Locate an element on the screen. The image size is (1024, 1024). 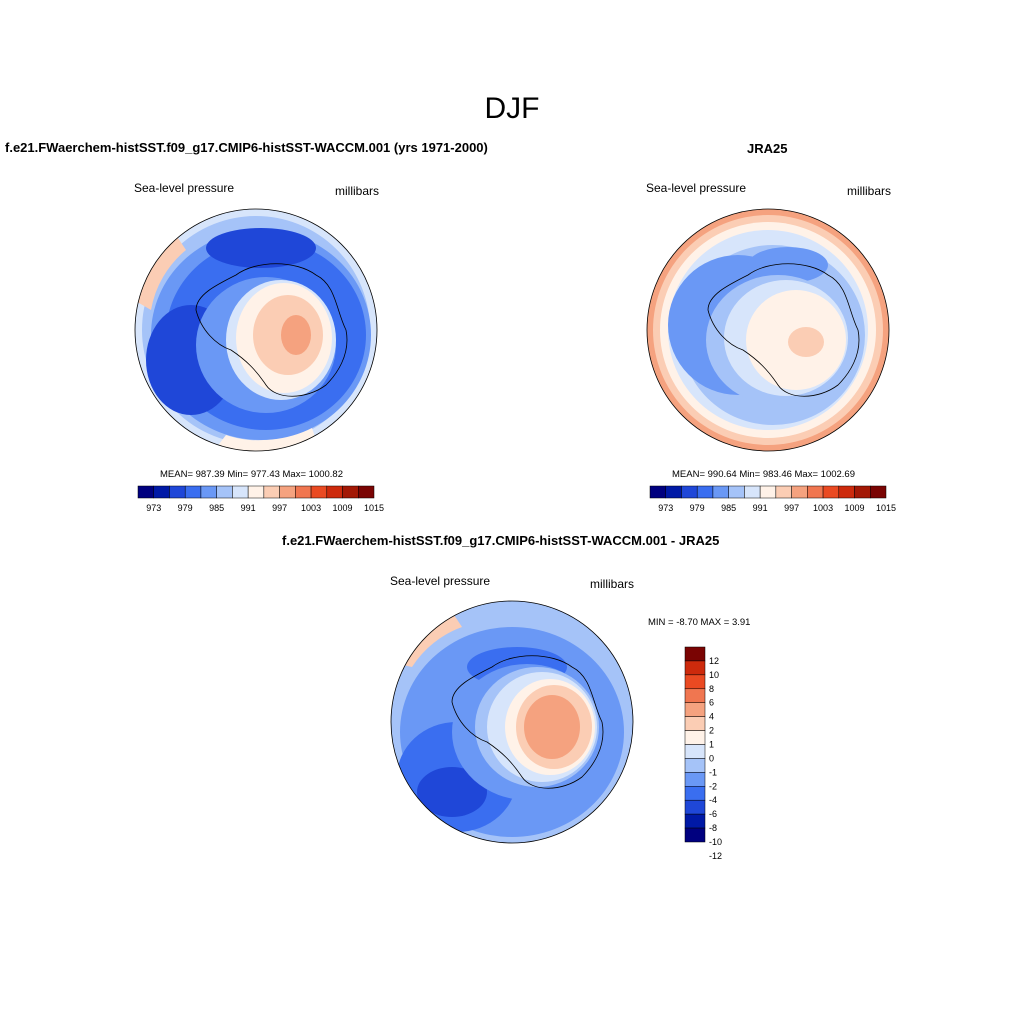
model-units-label: millibars is located at coordinates (357, 191).